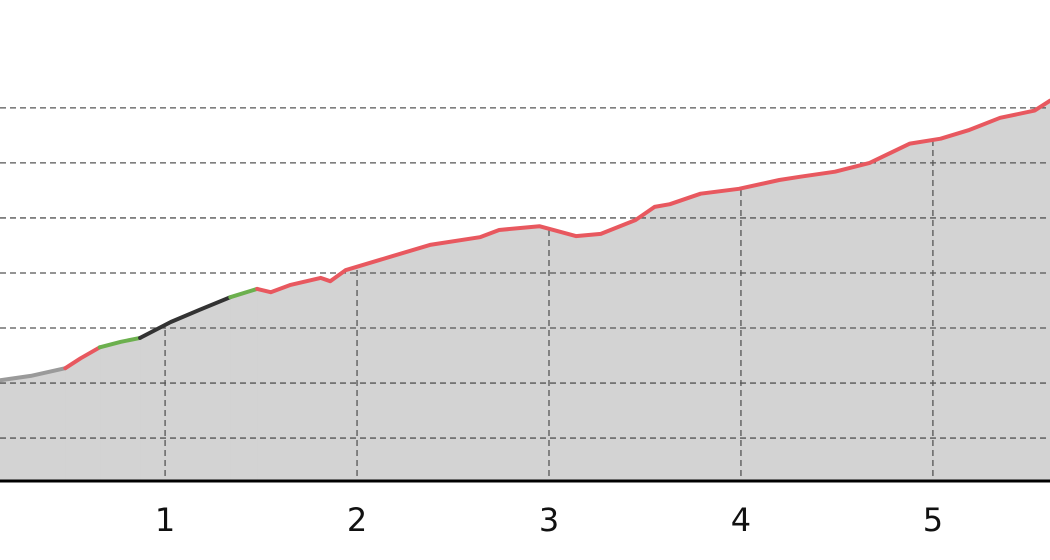  I want to click on x-tick-label: 3, so click(549, 520).